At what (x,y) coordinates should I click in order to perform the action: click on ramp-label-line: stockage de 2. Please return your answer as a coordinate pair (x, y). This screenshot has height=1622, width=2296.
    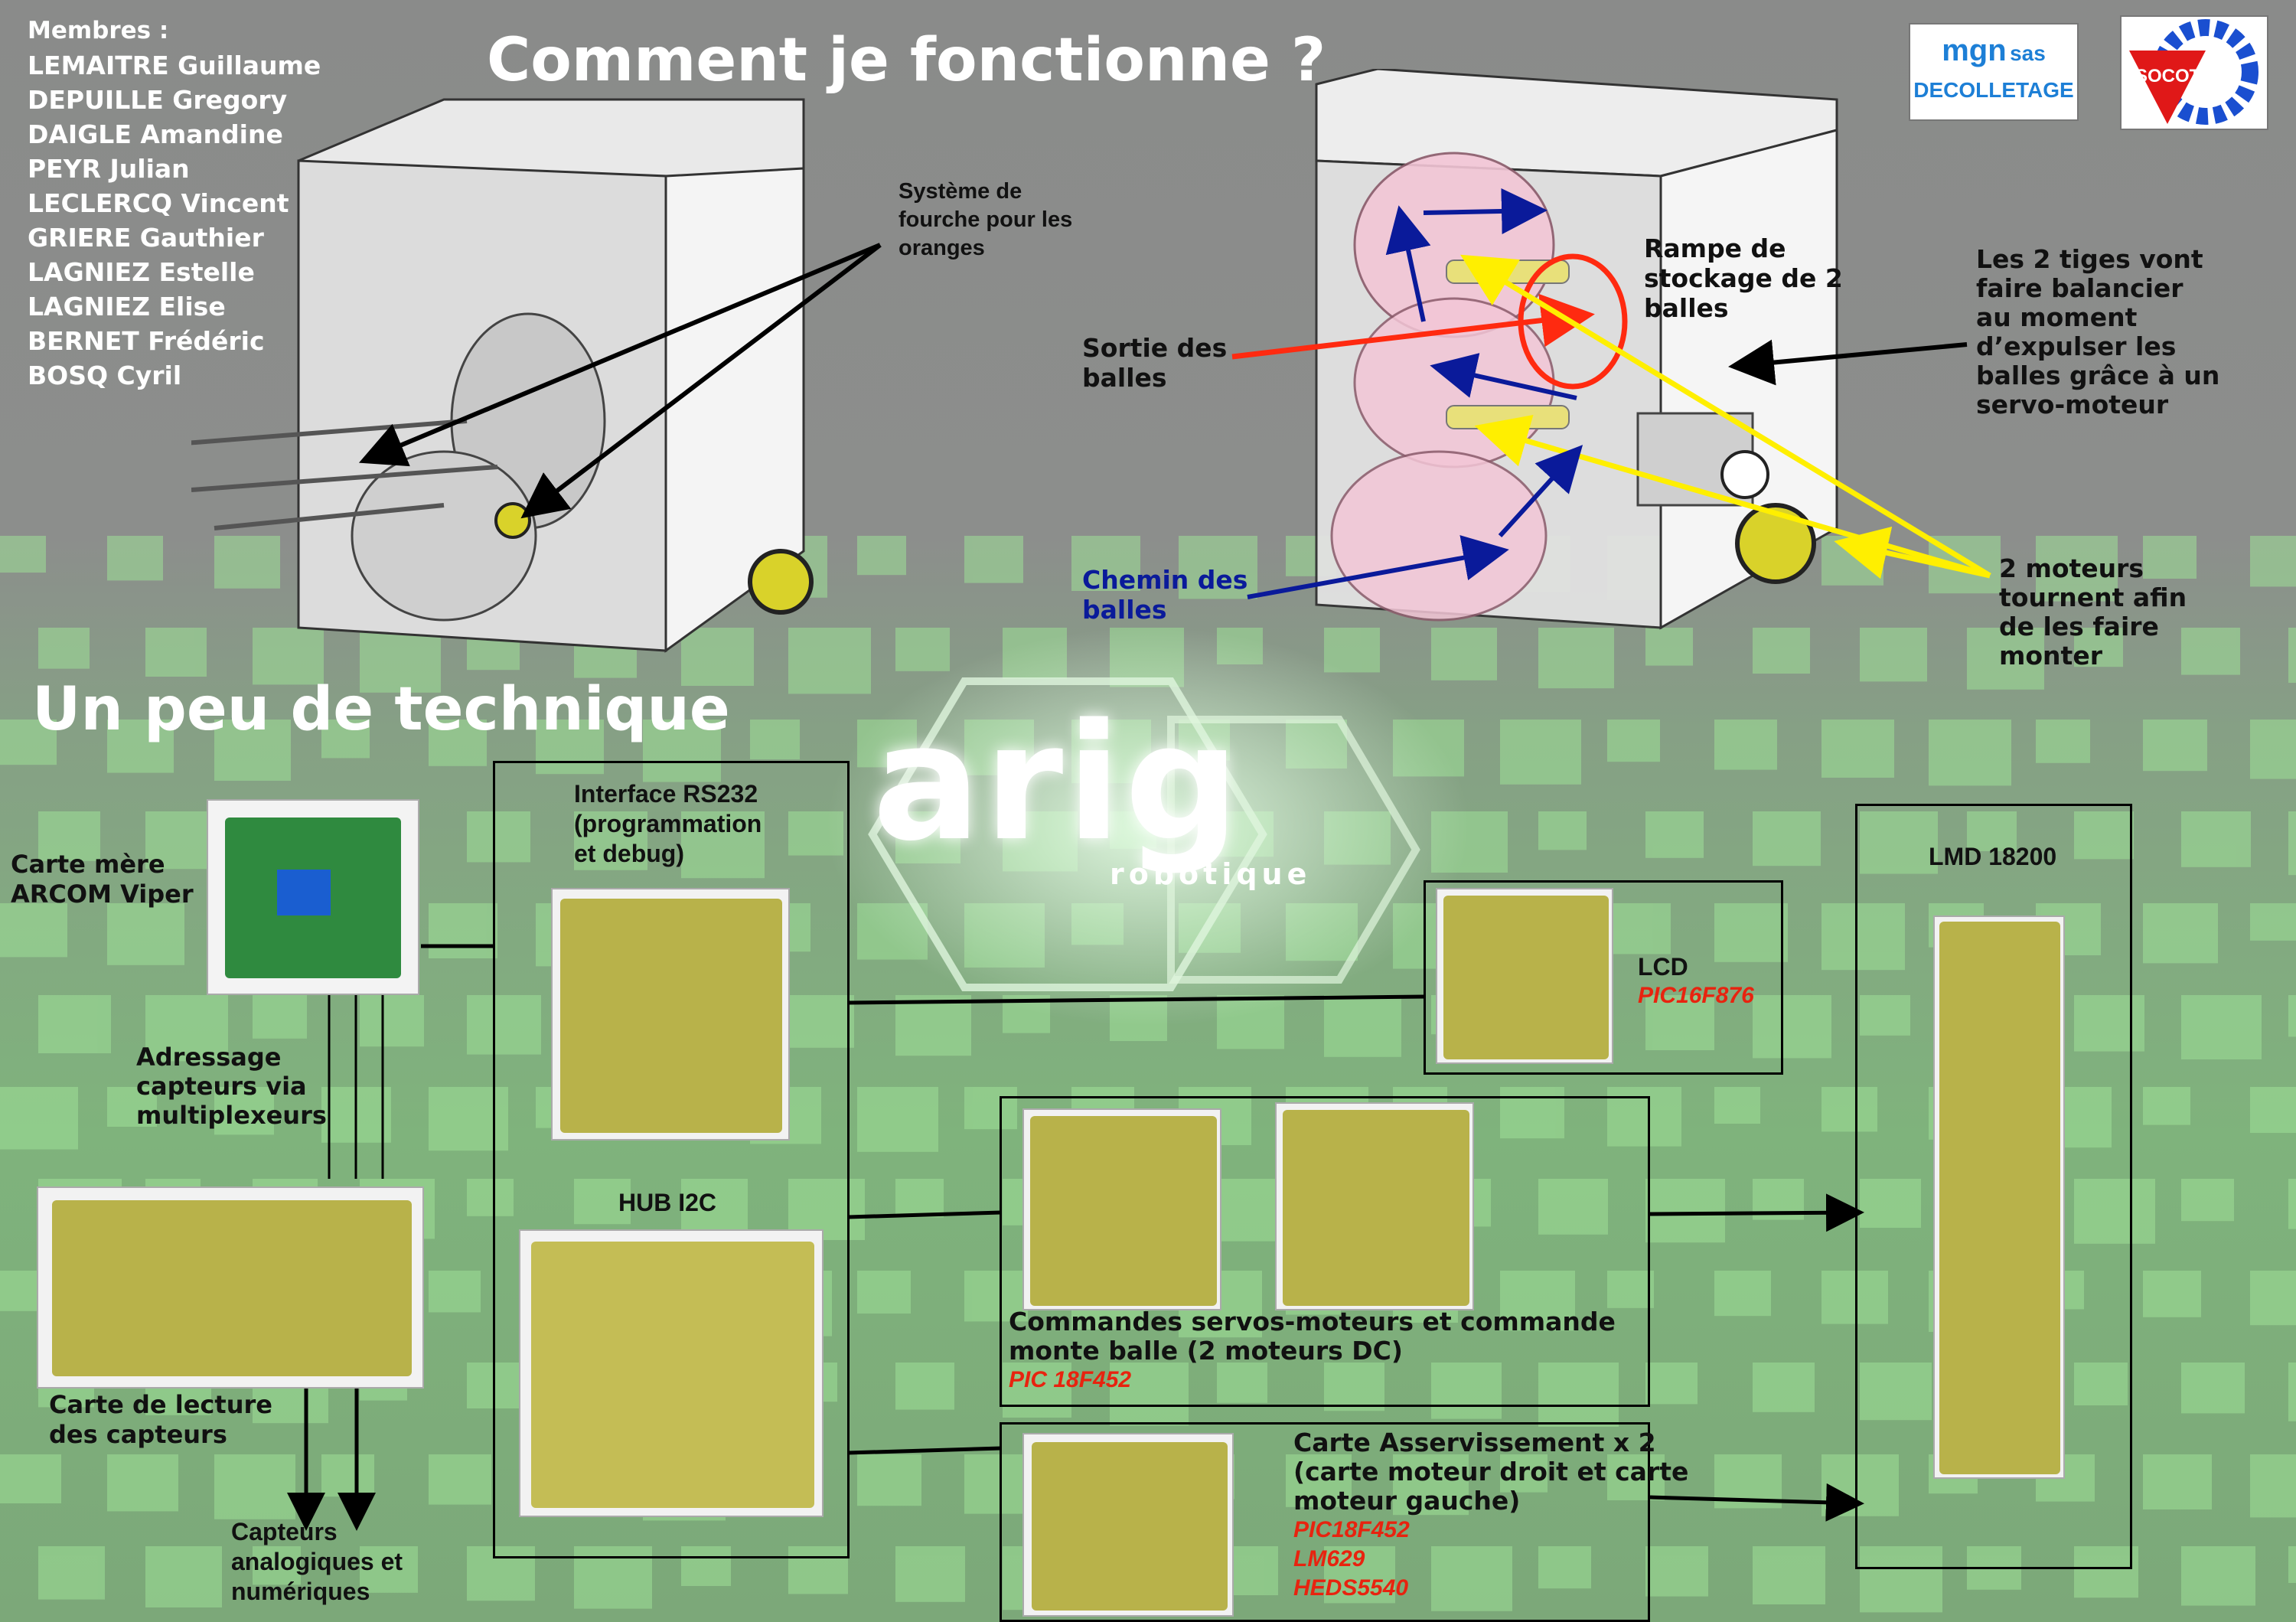
    Looking at the image, I should click on (1743, 278).